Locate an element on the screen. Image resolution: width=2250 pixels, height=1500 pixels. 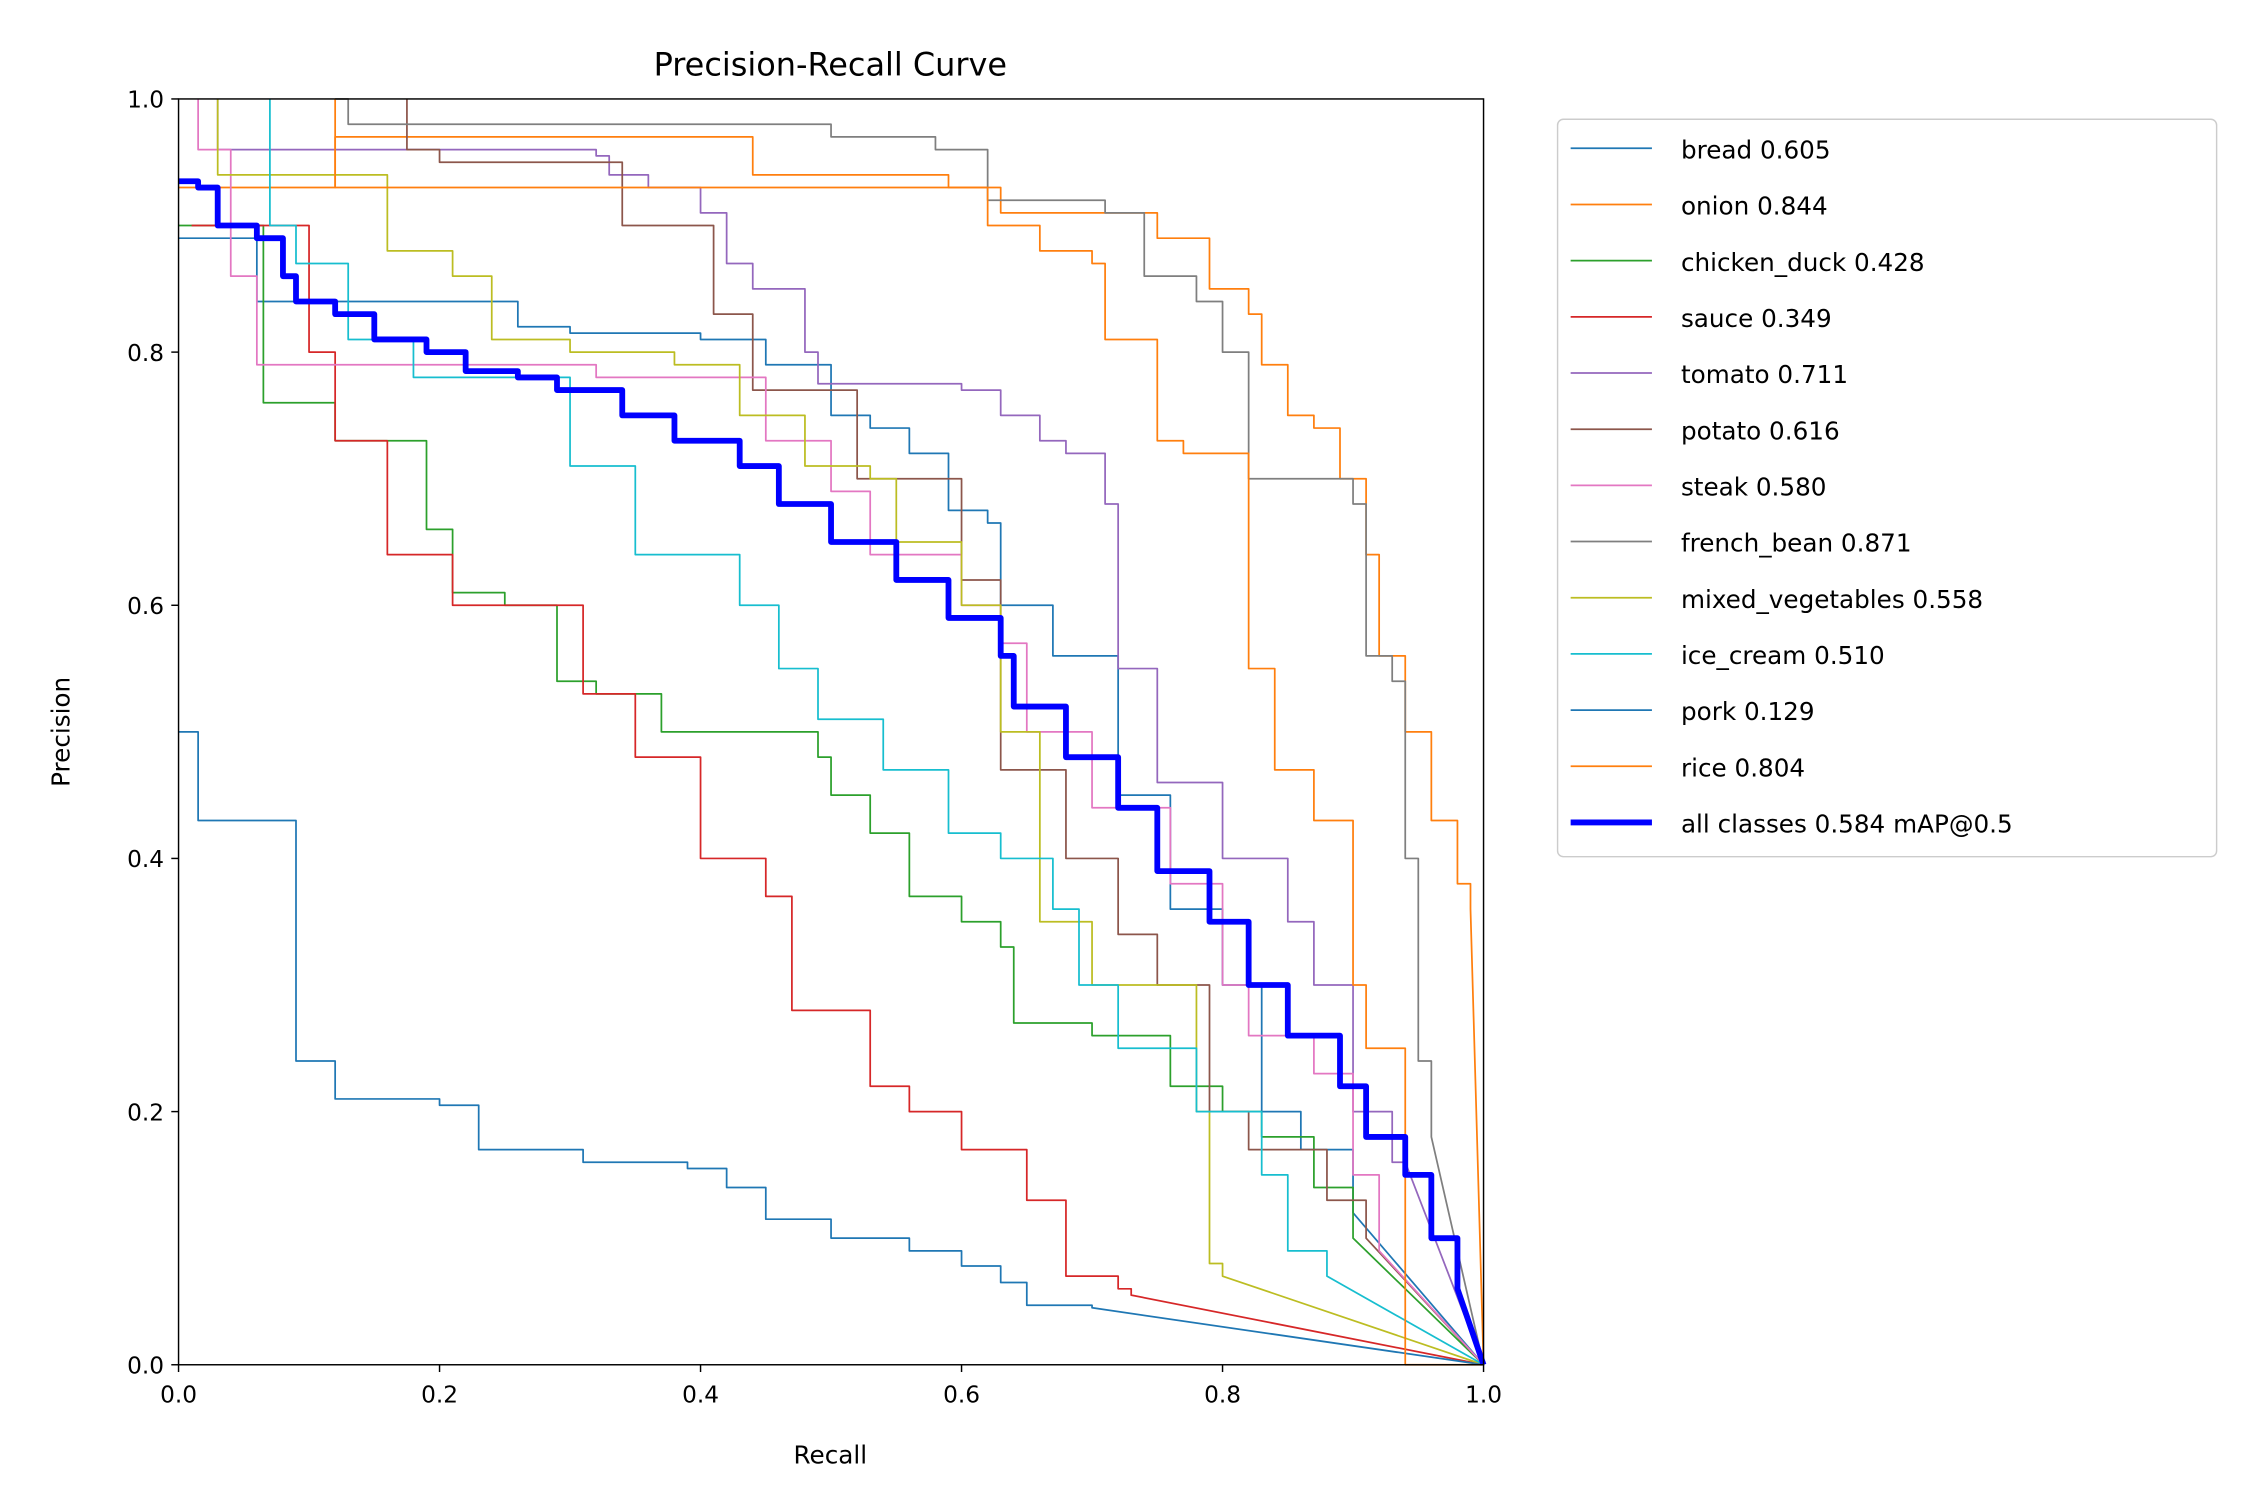
y-tick-label: 0.0 is located at coordinates (145, 1365).